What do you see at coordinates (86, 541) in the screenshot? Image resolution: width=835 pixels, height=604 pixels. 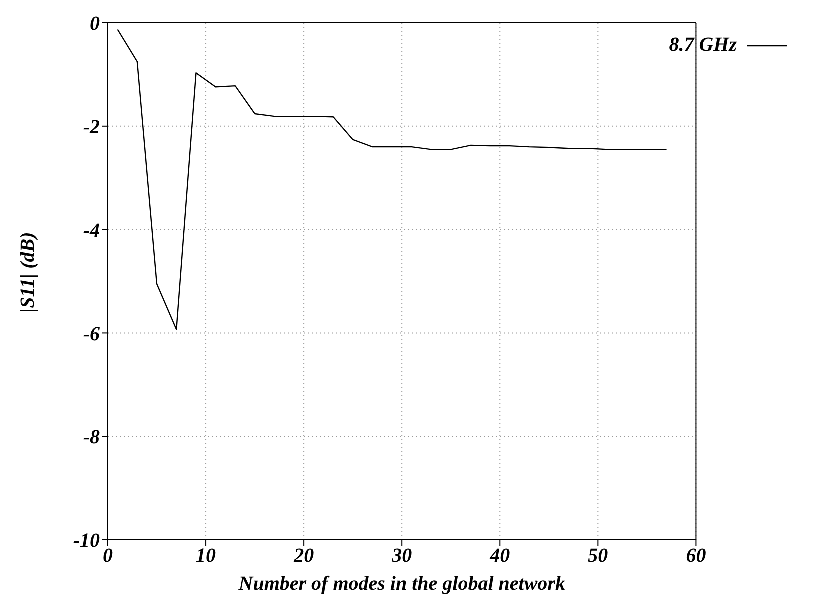 I see `y-tick-label: -10` at bounding box center [86, 541].